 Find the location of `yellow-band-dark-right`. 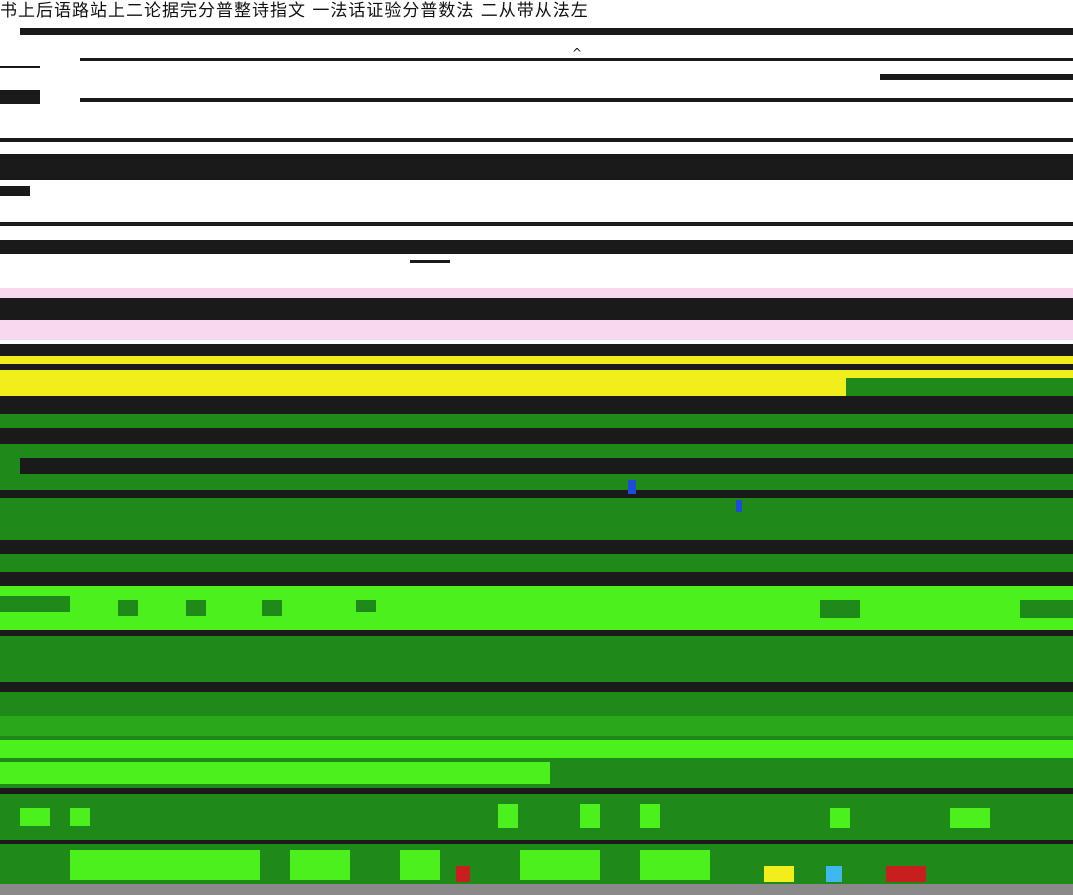

yellow-band-dark-right is located at coordinates (959, 387).